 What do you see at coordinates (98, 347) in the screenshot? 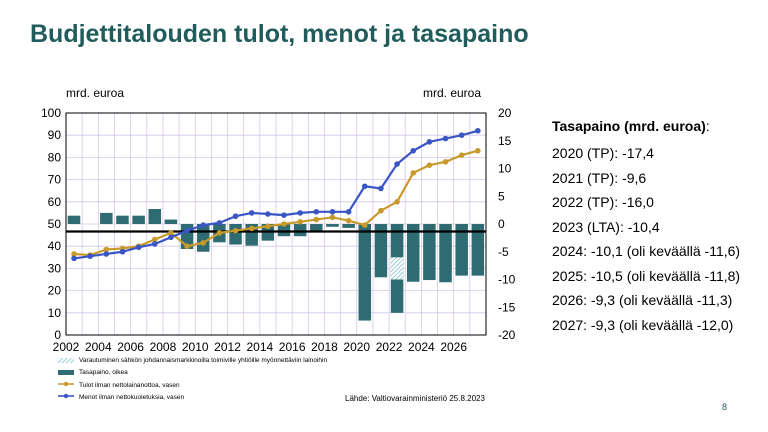
I see `x-tick-label: 2004` at bounding box center [98, 347].